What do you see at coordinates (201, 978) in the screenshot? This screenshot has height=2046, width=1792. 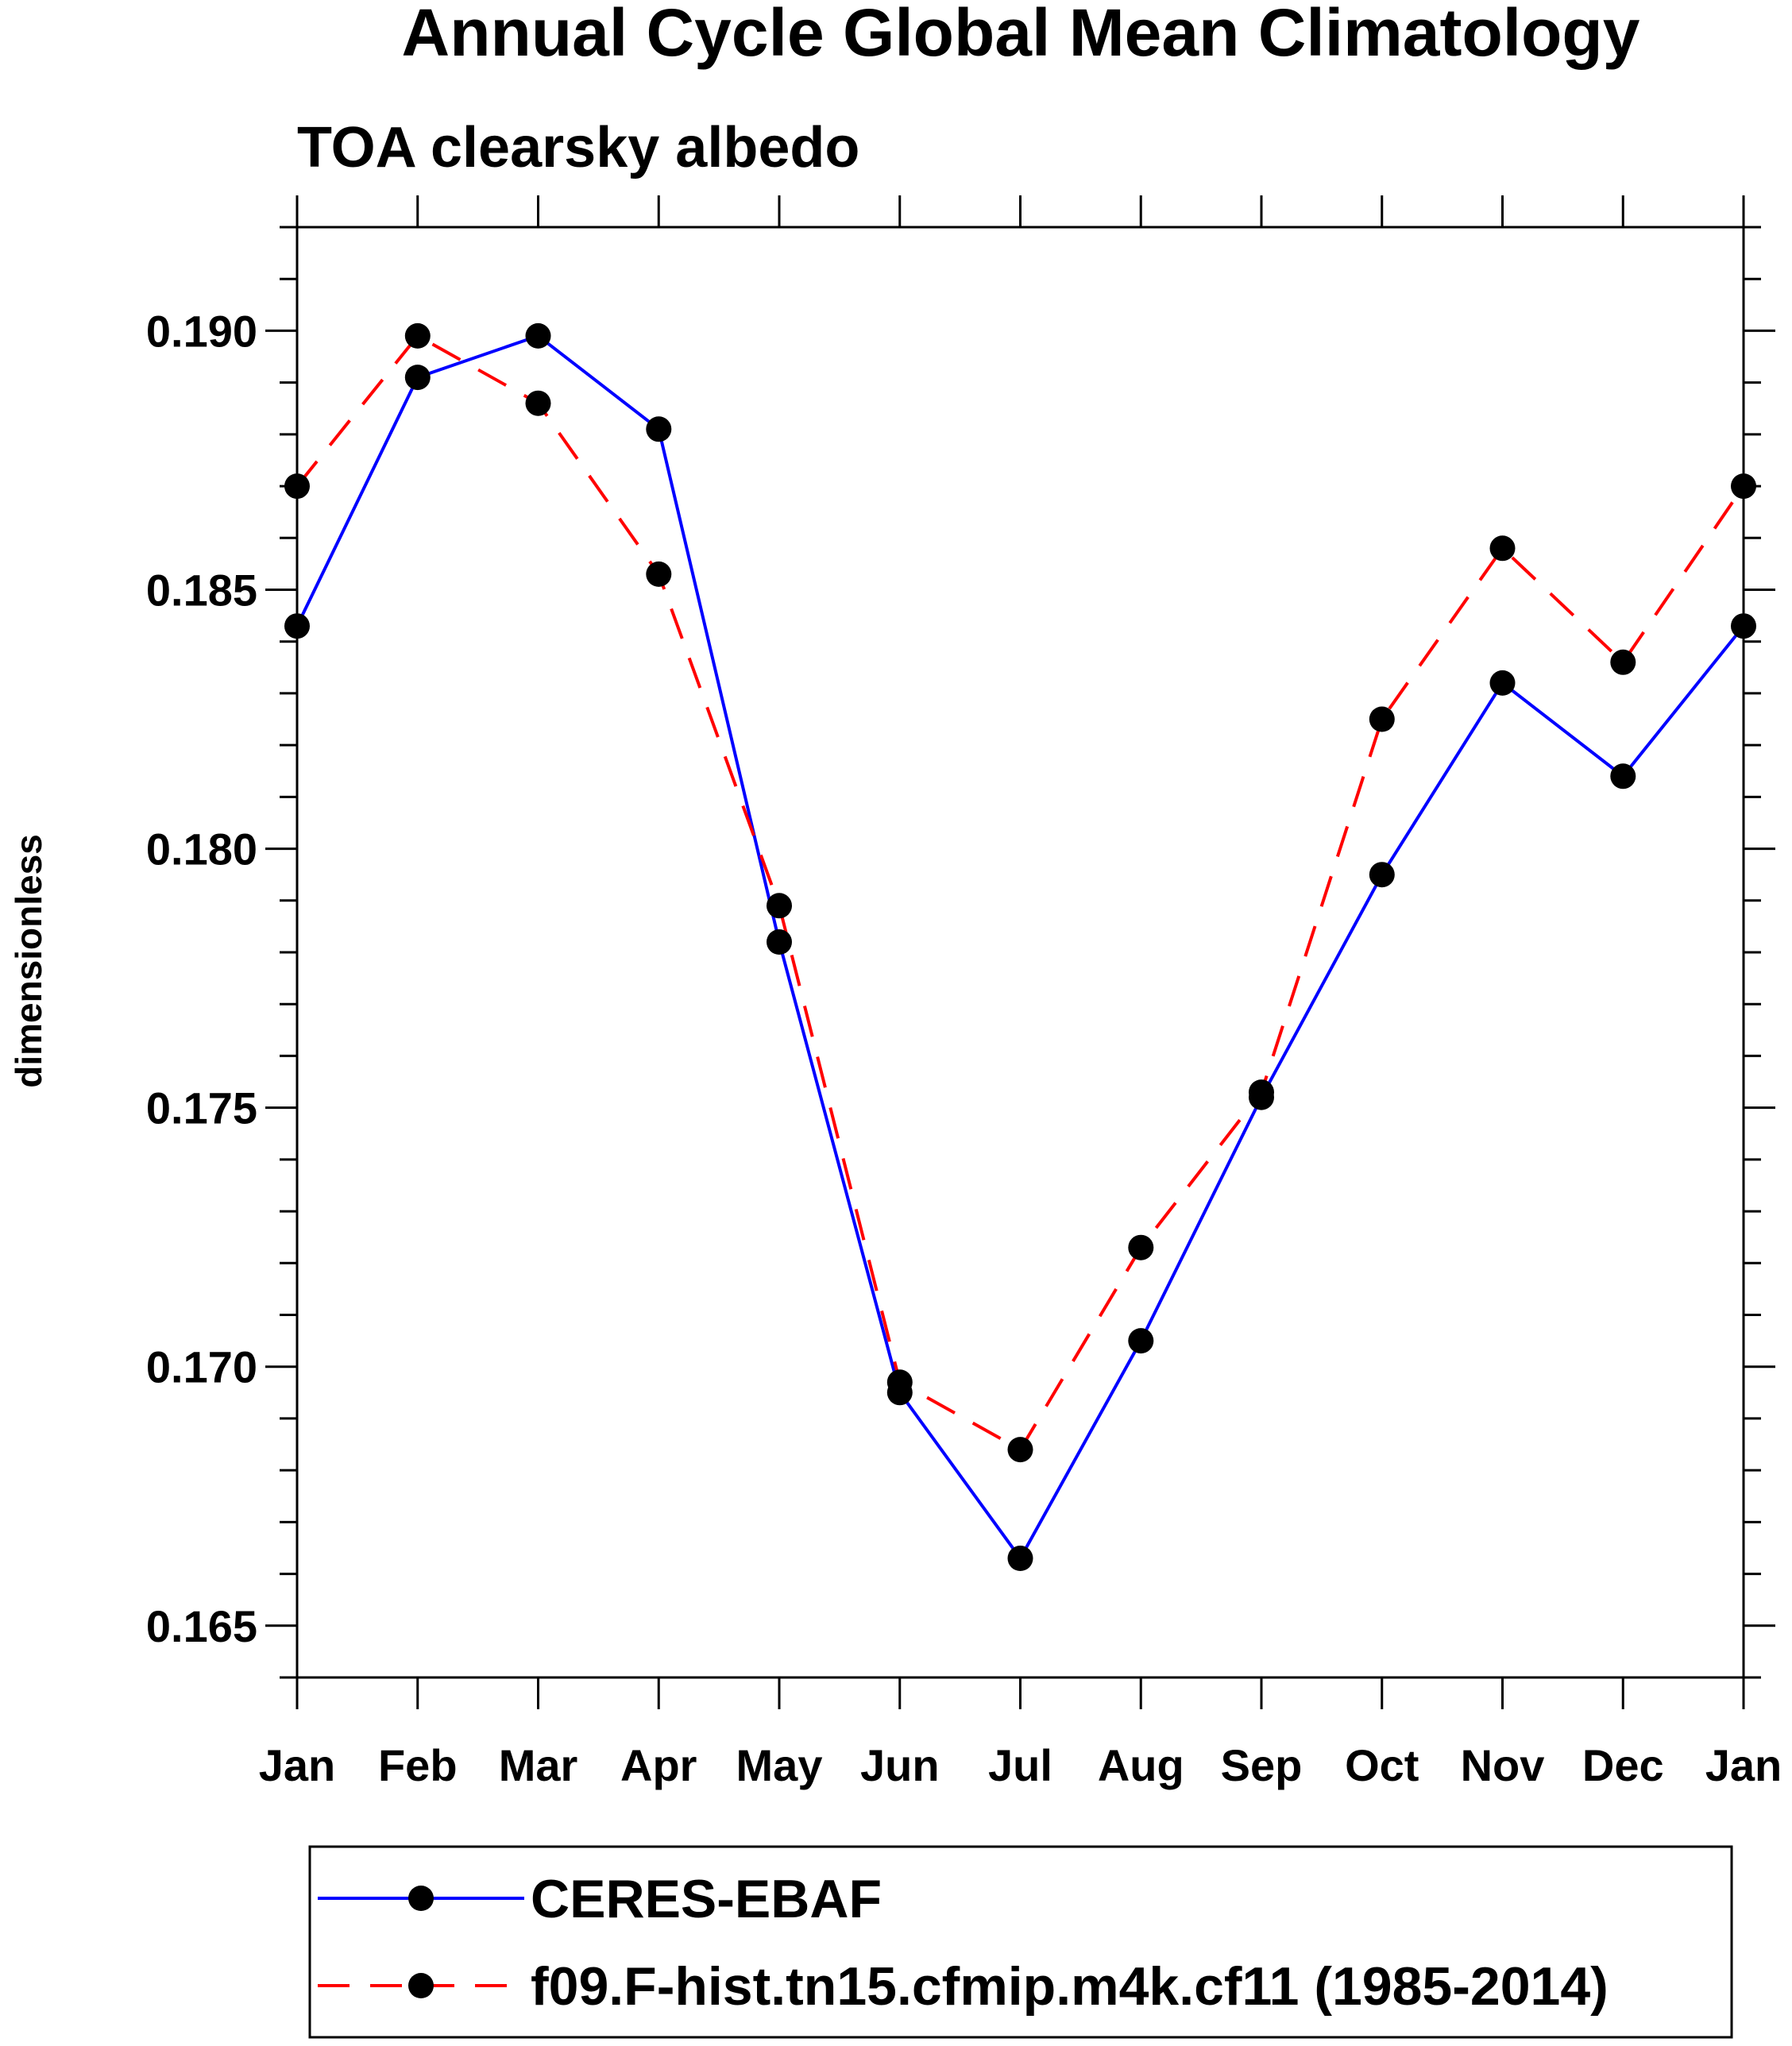 I see `y-tick-labels: 0.165 0.170 0.175 0.180 0.185 0.190` at bounding box center [201, 978].